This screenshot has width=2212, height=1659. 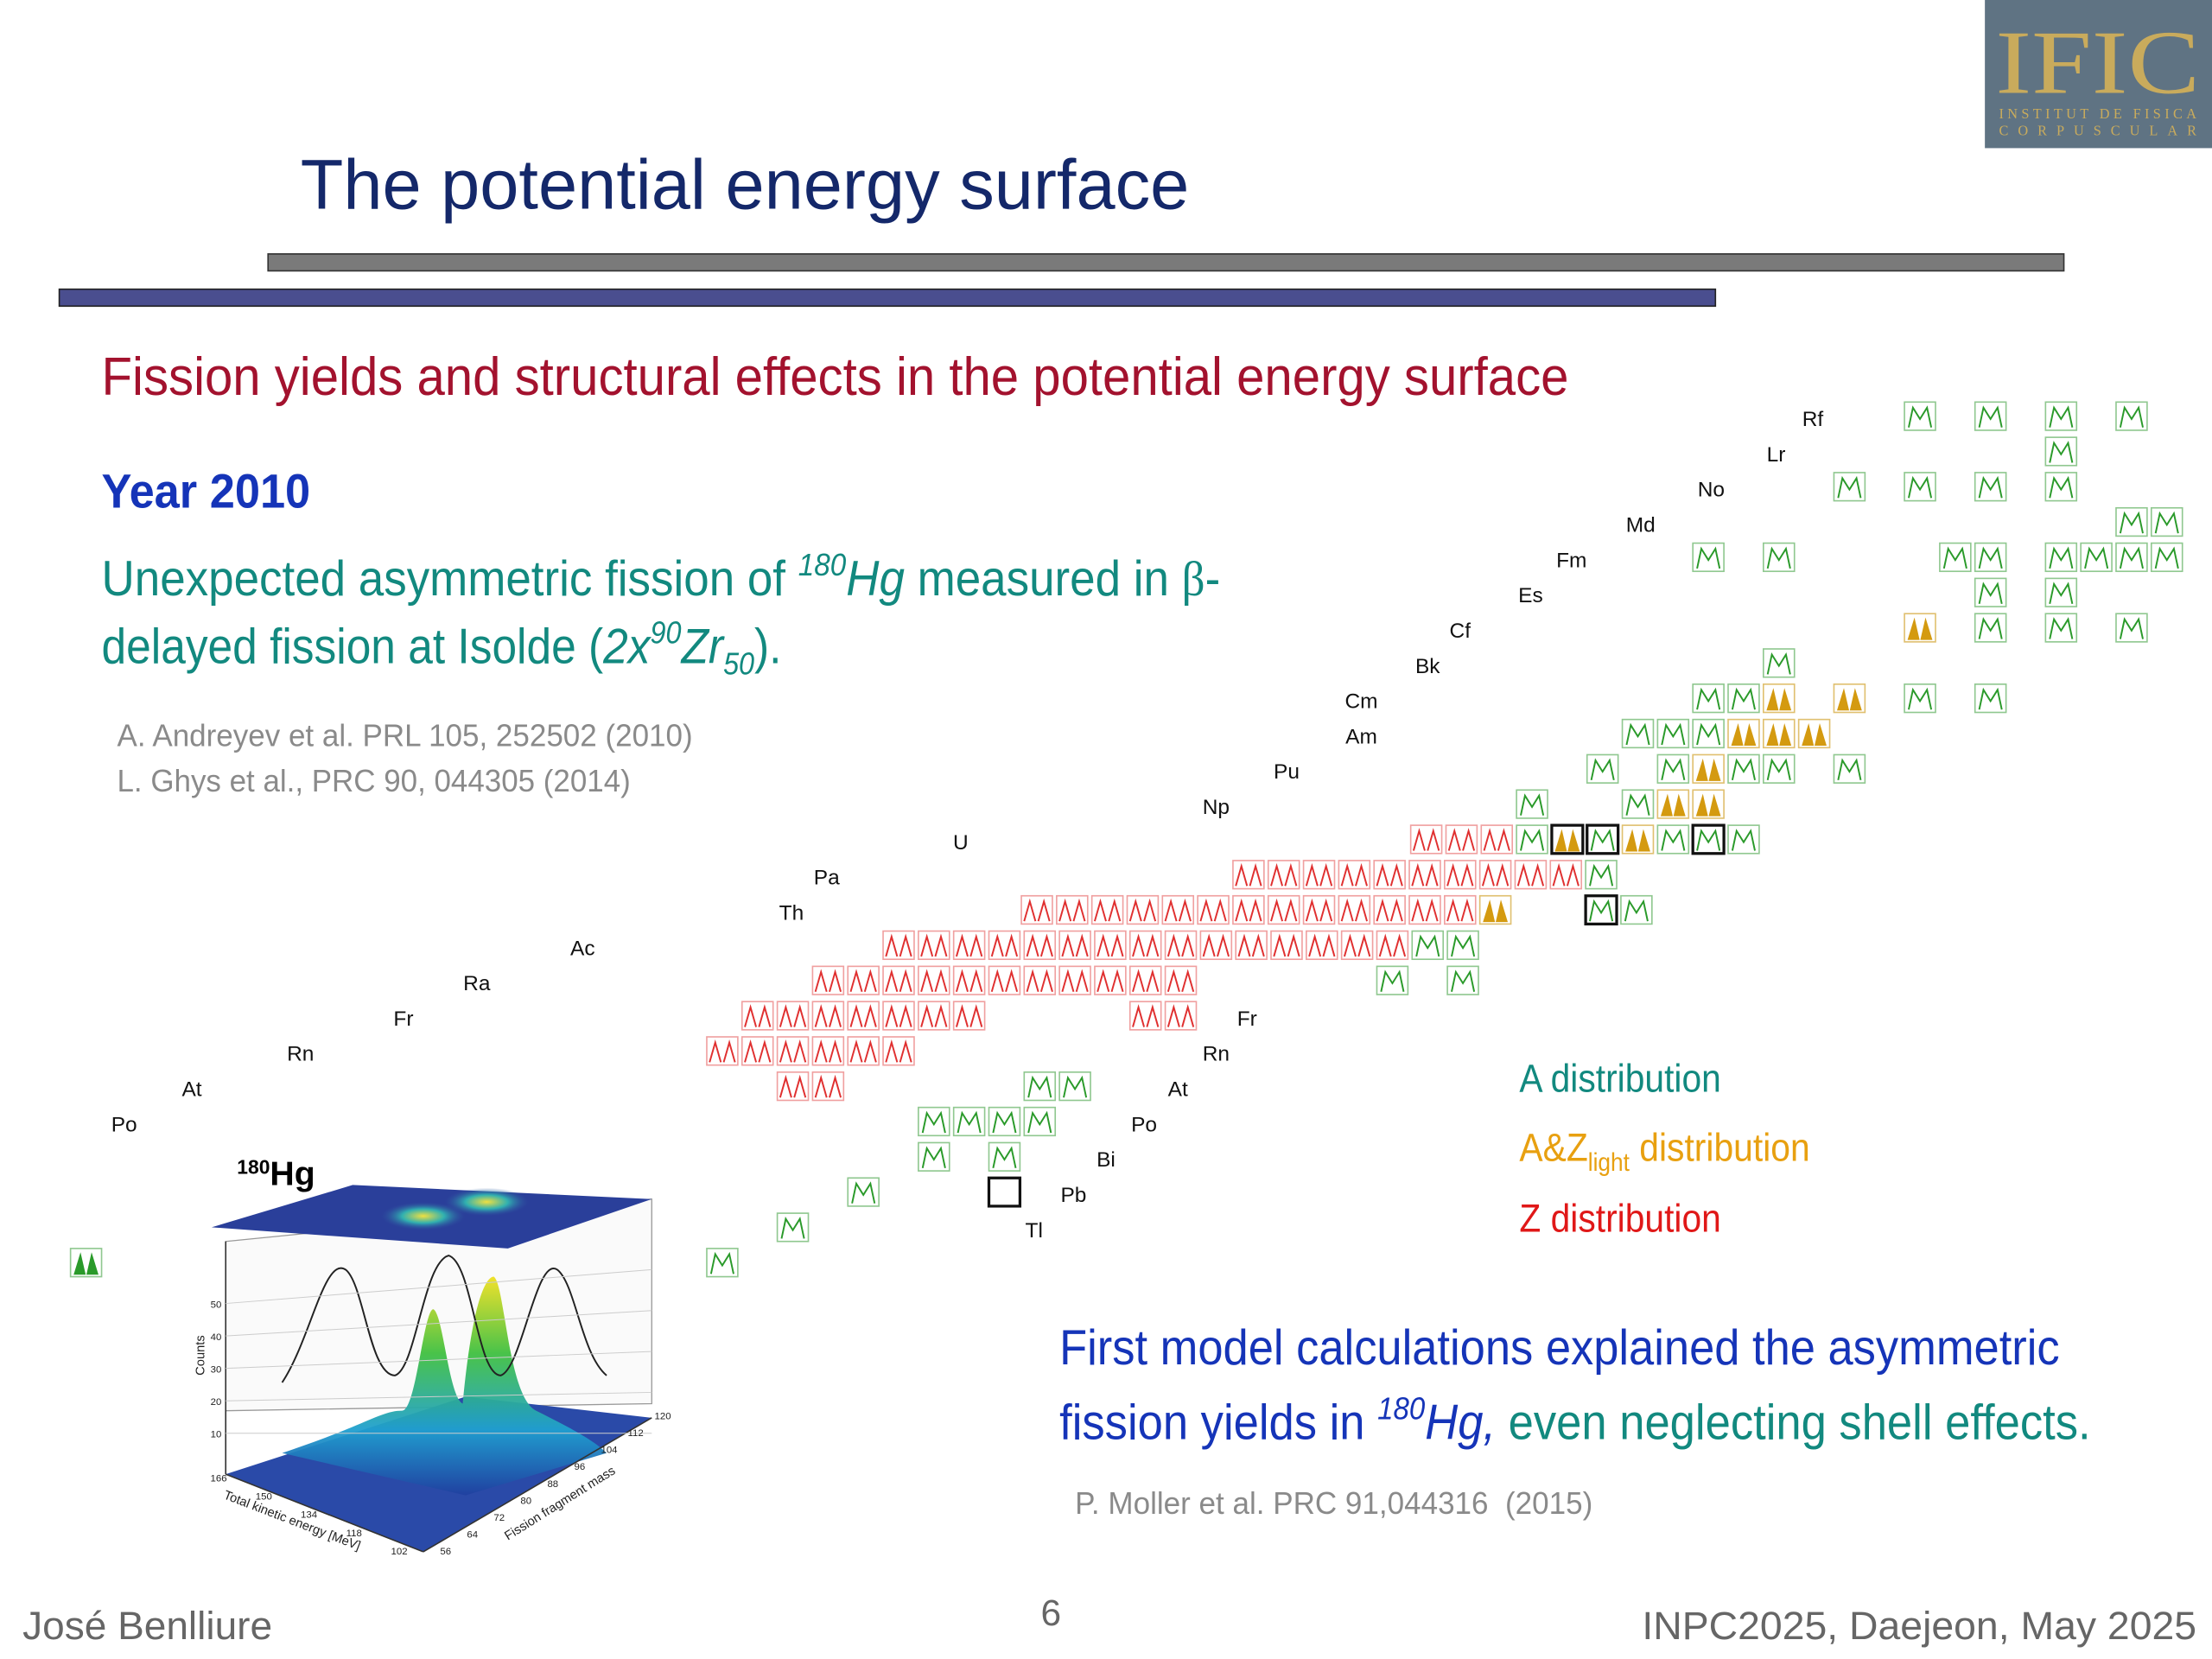 I want to click on projection-curve, so click(x=444, y=1319).